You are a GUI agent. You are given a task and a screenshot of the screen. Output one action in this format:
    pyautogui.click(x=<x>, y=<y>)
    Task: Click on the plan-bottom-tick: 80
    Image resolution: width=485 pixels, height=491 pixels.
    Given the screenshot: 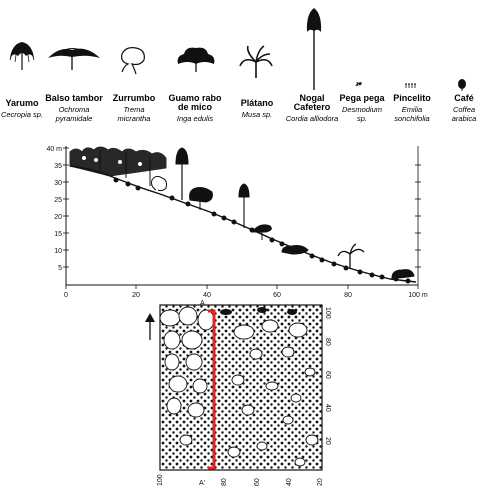 What is the action you would take?
    pyautogui.click(x=224, y=482)
    